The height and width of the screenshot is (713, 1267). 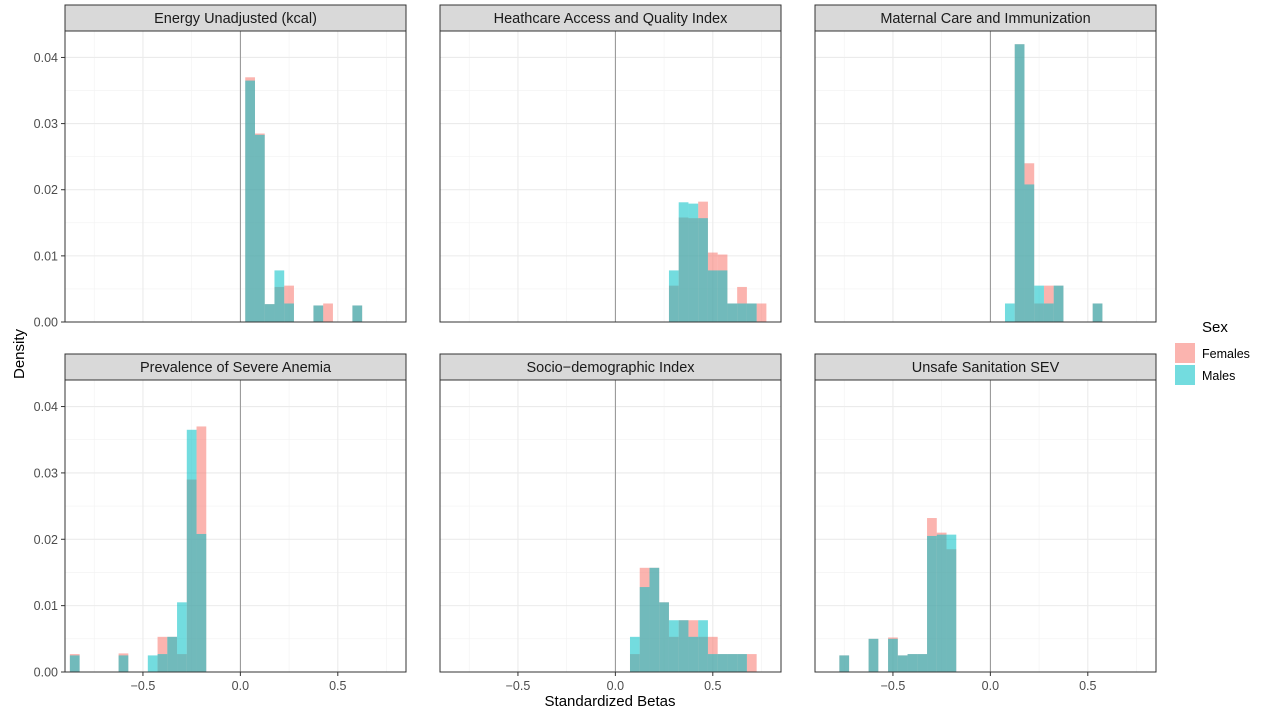 What do you see at coordinates (235, 19) in the screenshot?
I see `facet-title: Energy Unadjusted (kcal)` at bounding box center [235, 19].